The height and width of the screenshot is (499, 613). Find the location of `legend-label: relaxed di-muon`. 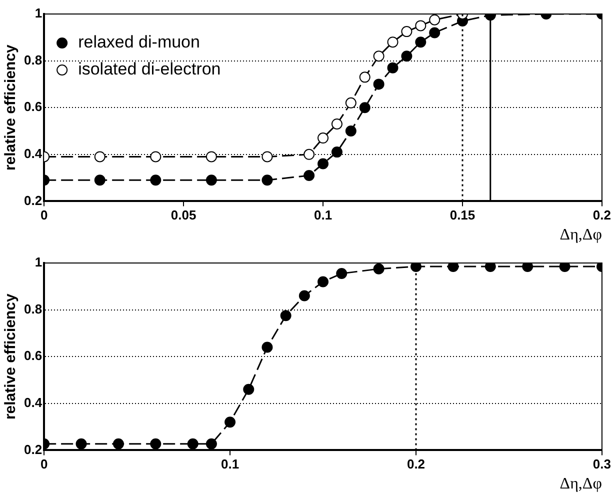

legend-label: relaxed di-muon is located at coordinates (139, 42).